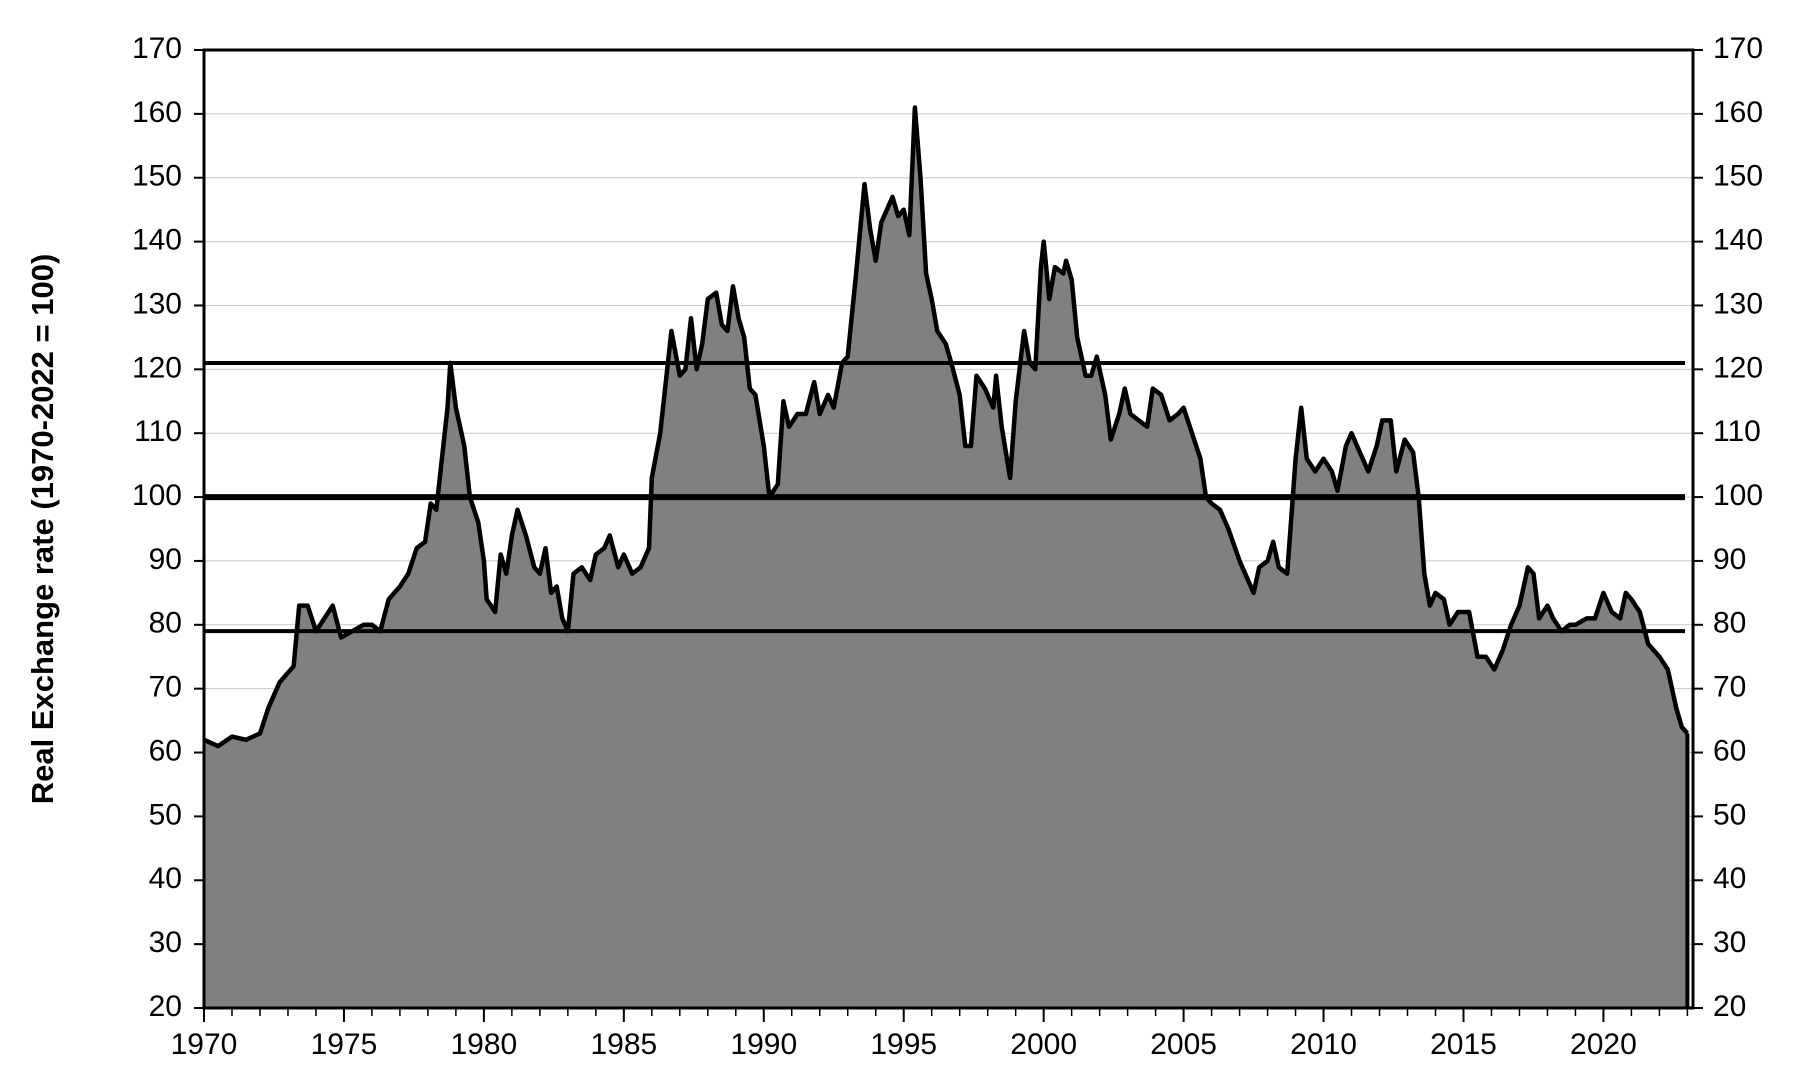 The width and height of the screenshot is (1797, 1090). What do you see at coordinates (1738, 48) in the screenshot?
I see `y2-tick-label: 170` at bounding box center [1738, 48].